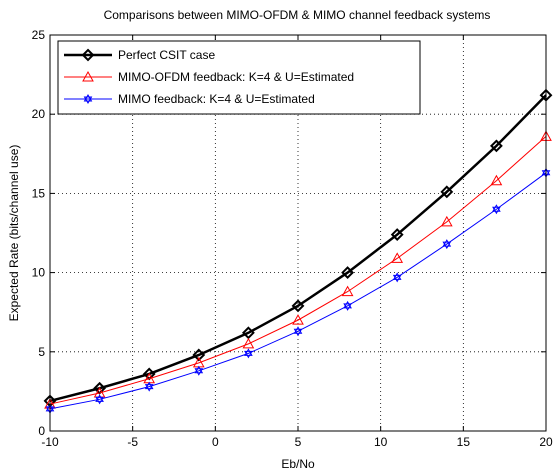 The width and height of the screenshot is (558, 475). What do you see at coordinates (215, 442) in the screenshot?
I see `x-tick-label: 0` at bounding box center [215, 442].